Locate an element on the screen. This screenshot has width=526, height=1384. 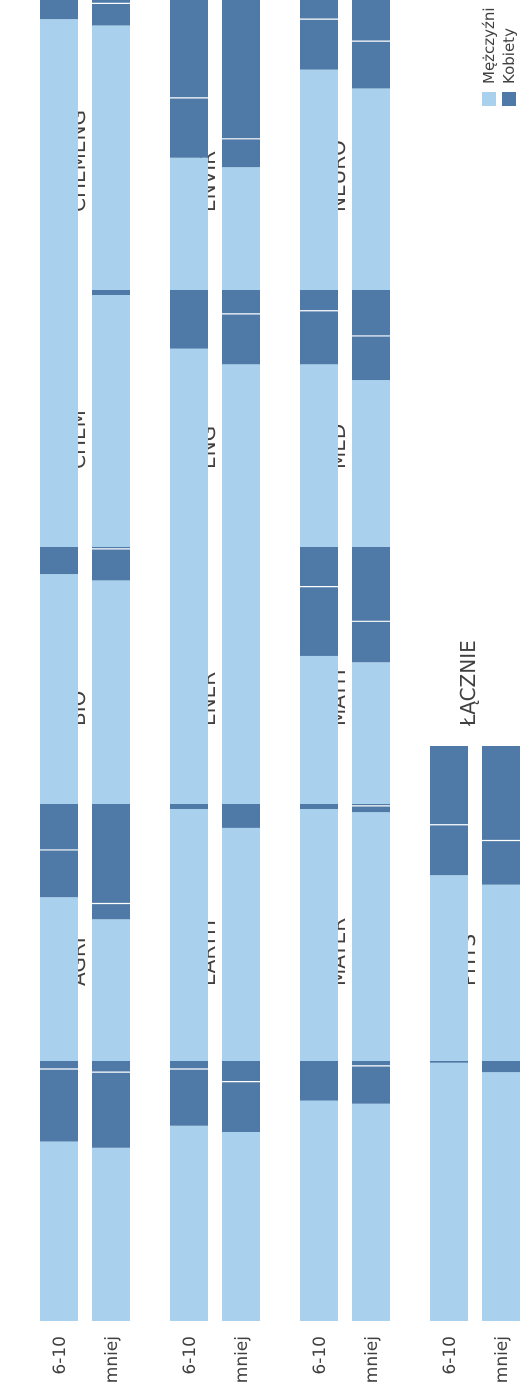
bar-women-cznie-5-i-mniej is located at coordinates (501, 815).